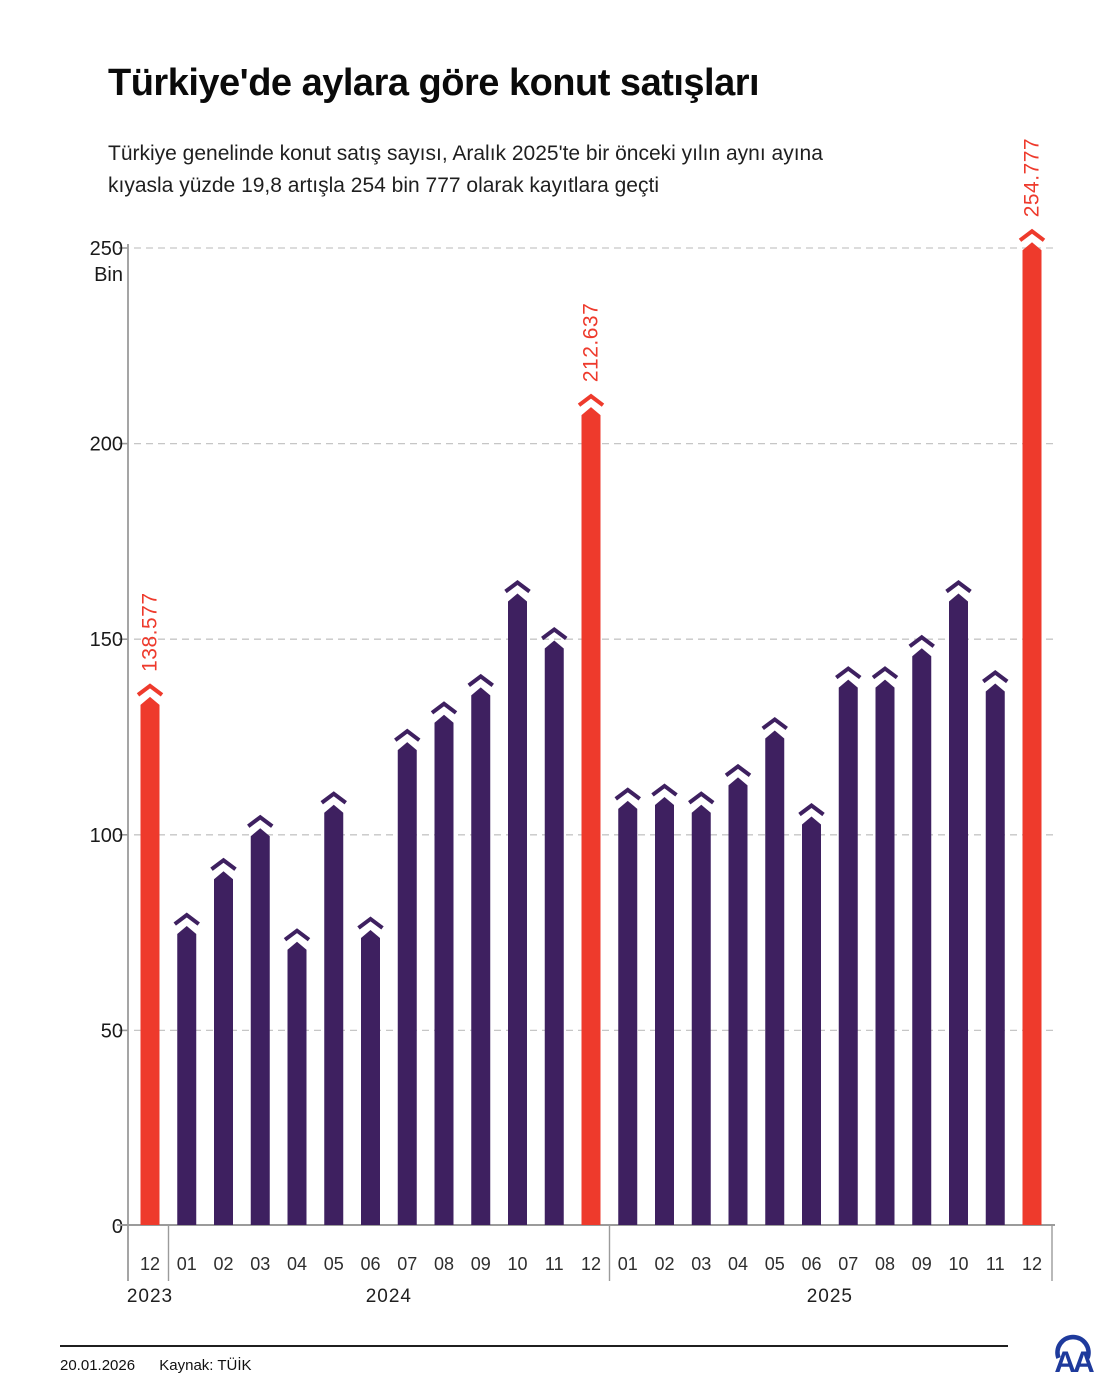 This screenshot has height=1400, width=1120. What do you see at coordinates (444, 1264) in the screenshot?
I see `x-tick-label-2024-08: 08` at bounding box center [444, 1264].